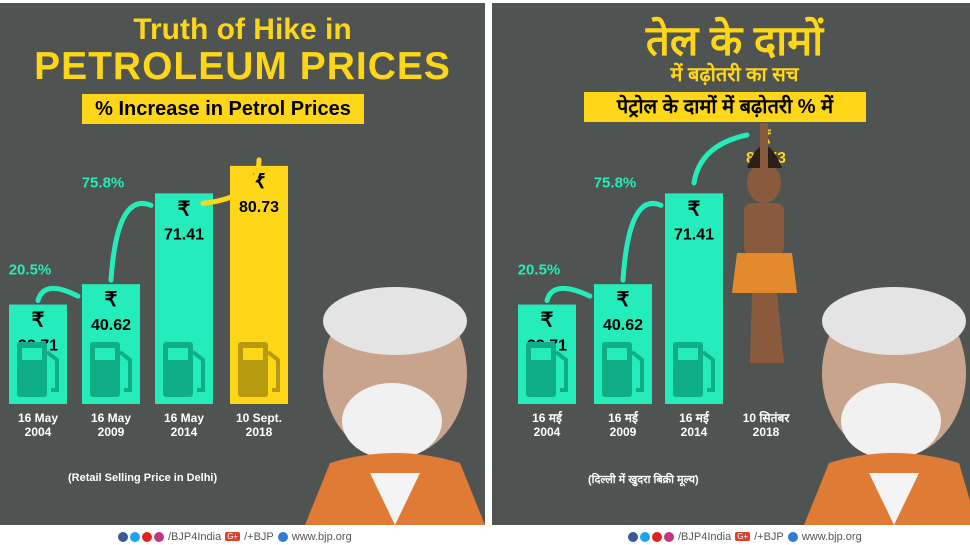  Describe the element at coordinates (734, 75) in the screenshot. I see `title-line2: में बढ़ोतरी का सच` at that location.